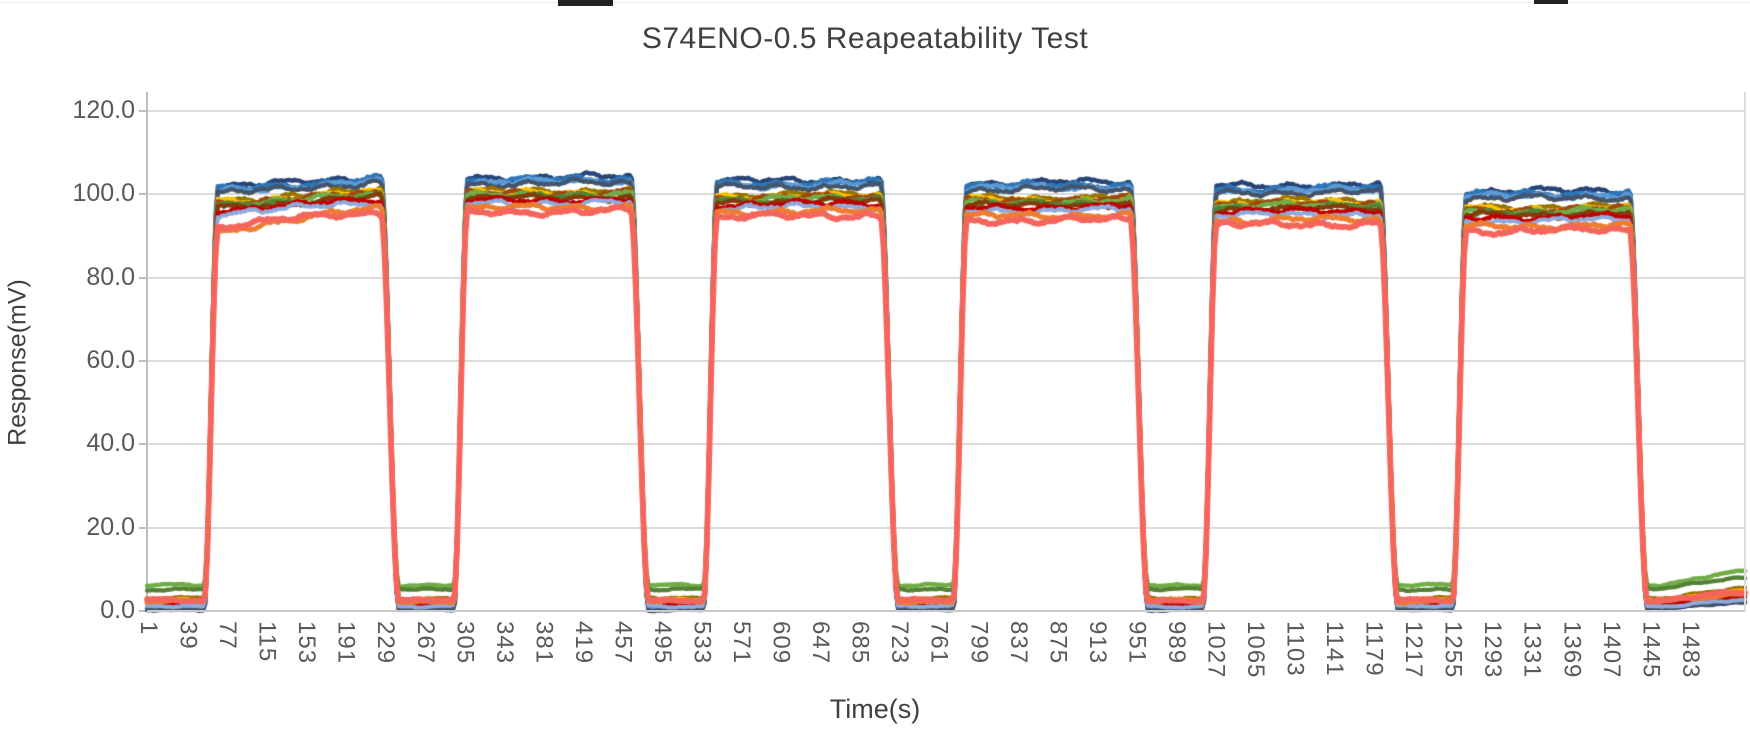 The width and height of the screenshot is (1750, 744). I want to click on x-tick-label: 1179, so click(1374, 649).